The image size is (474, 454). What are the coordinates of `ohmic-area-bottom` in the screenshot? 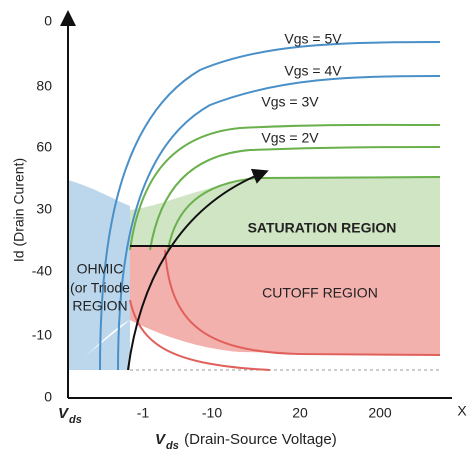 It's located at (99, 345).